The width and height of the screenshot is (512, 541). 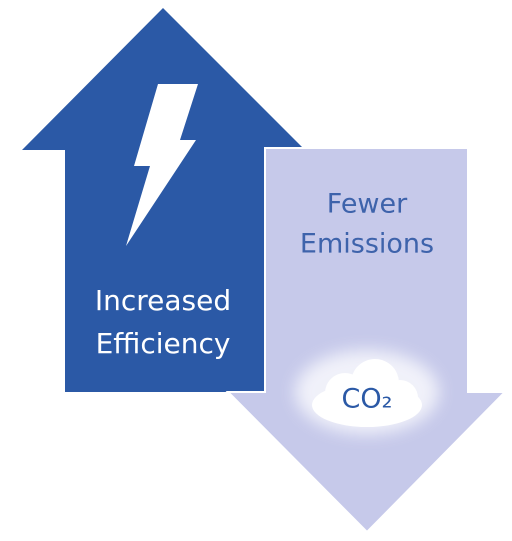 I want to click on cloud-label: CO₂, so click(x=367, y=399).